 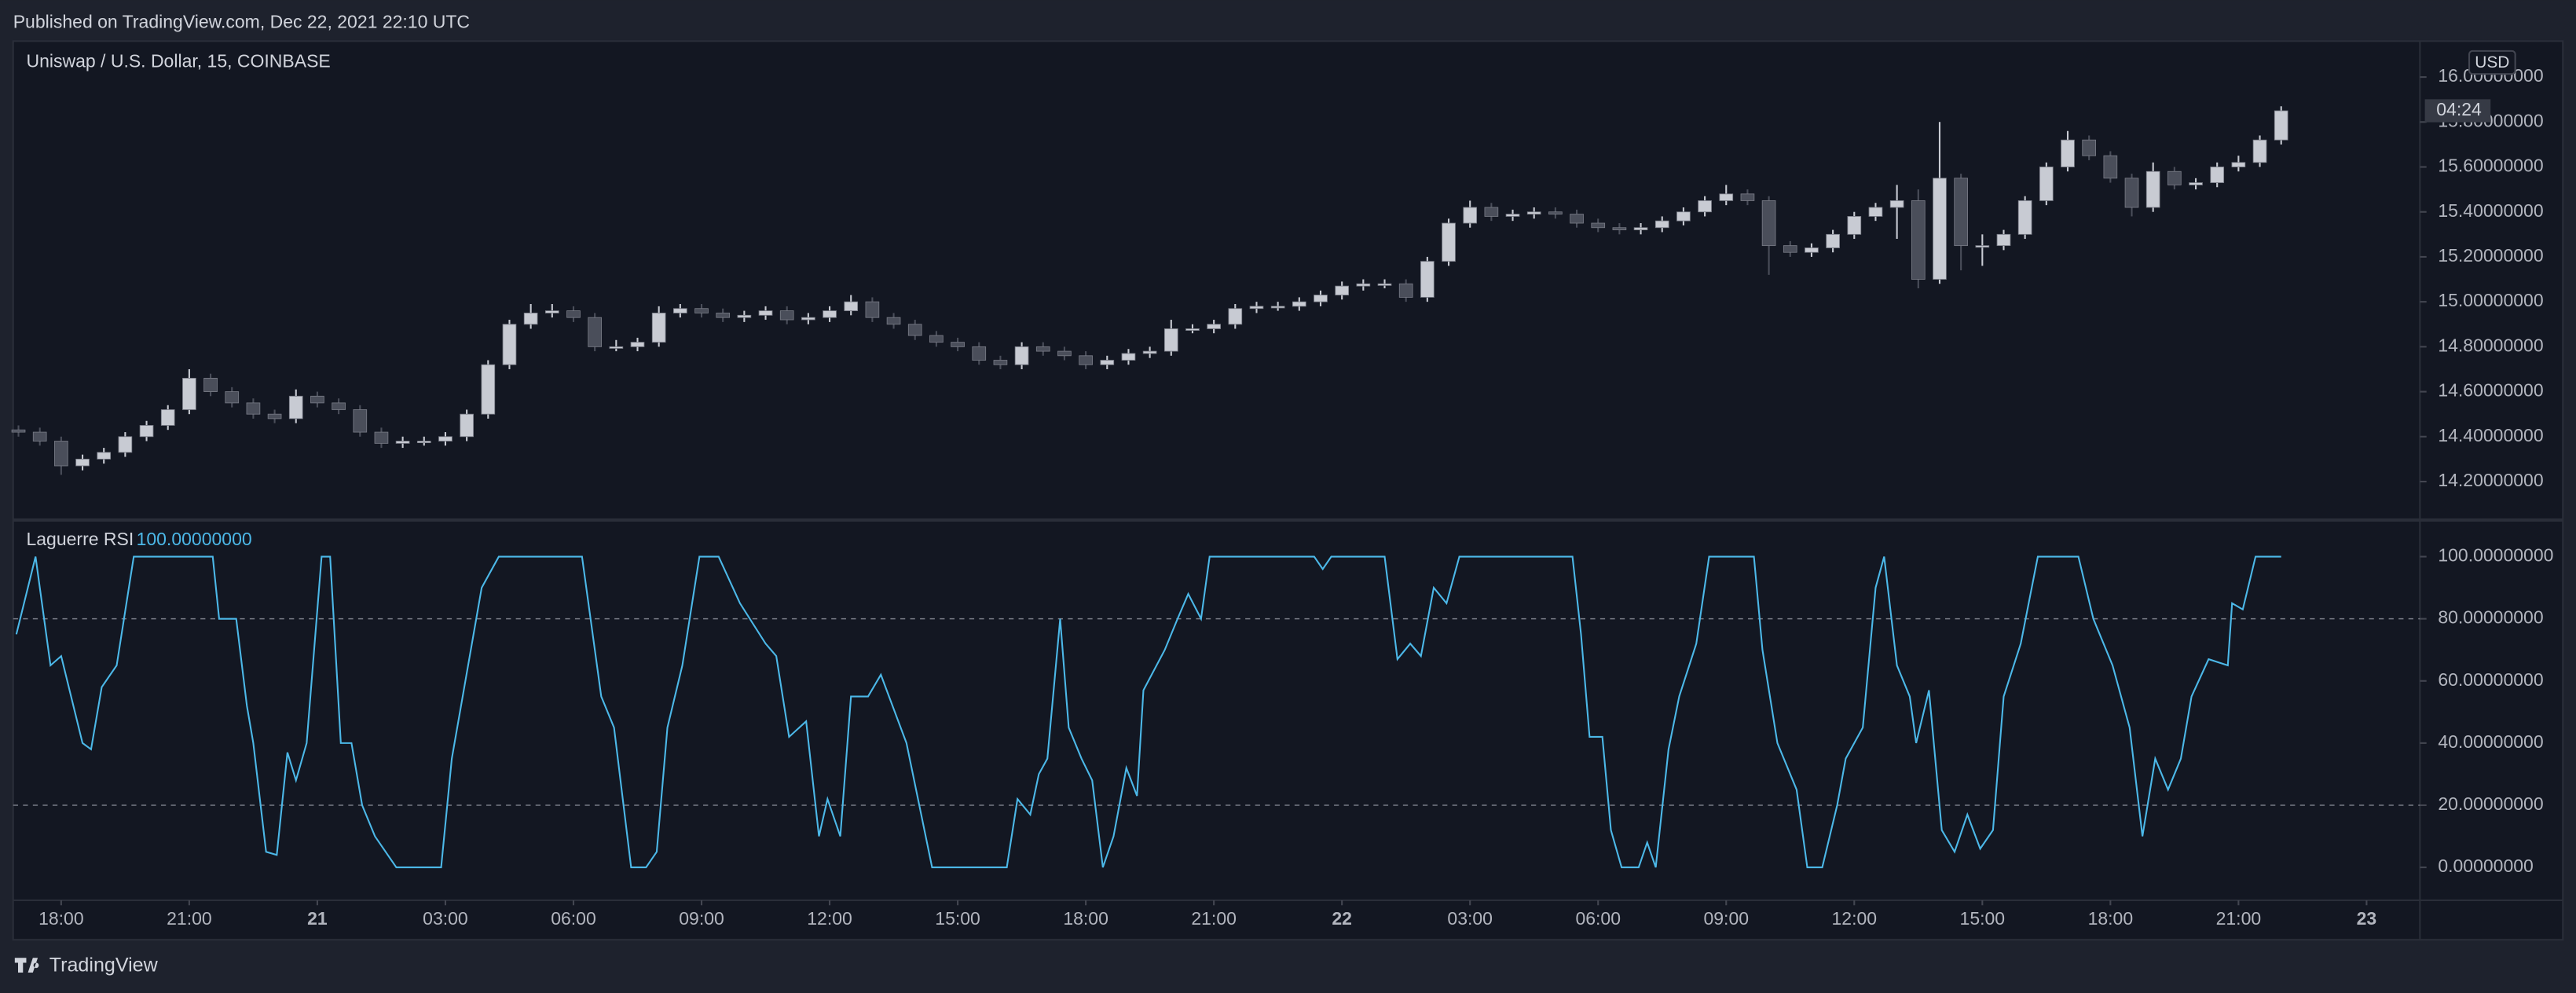 I want to click on y-tick-label: 15.60000000, so click(x=2490, y=166).